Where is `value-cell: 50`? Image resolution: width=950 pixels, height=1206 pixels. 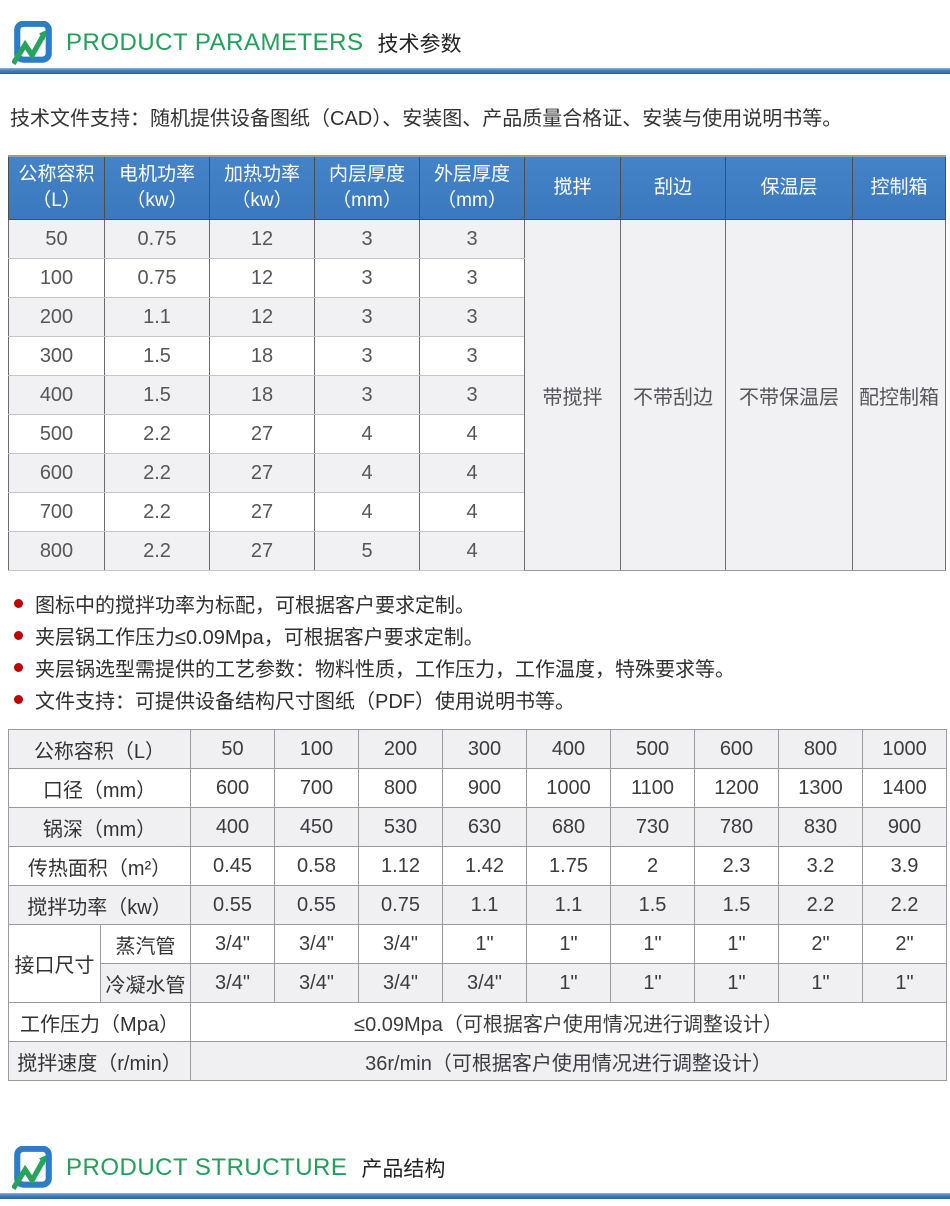
value-cell: 50 is located at coordinates (232, 749).